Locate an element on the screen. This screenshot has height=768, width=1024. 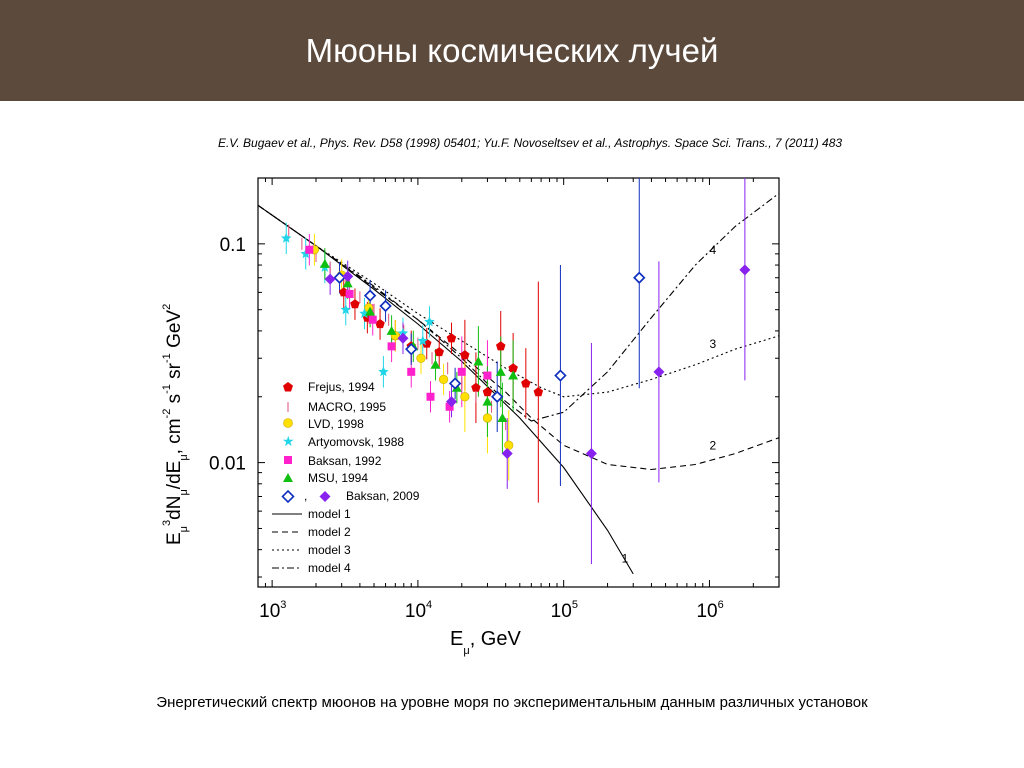
legend-marker-msu is located at coordinates (288, 477).